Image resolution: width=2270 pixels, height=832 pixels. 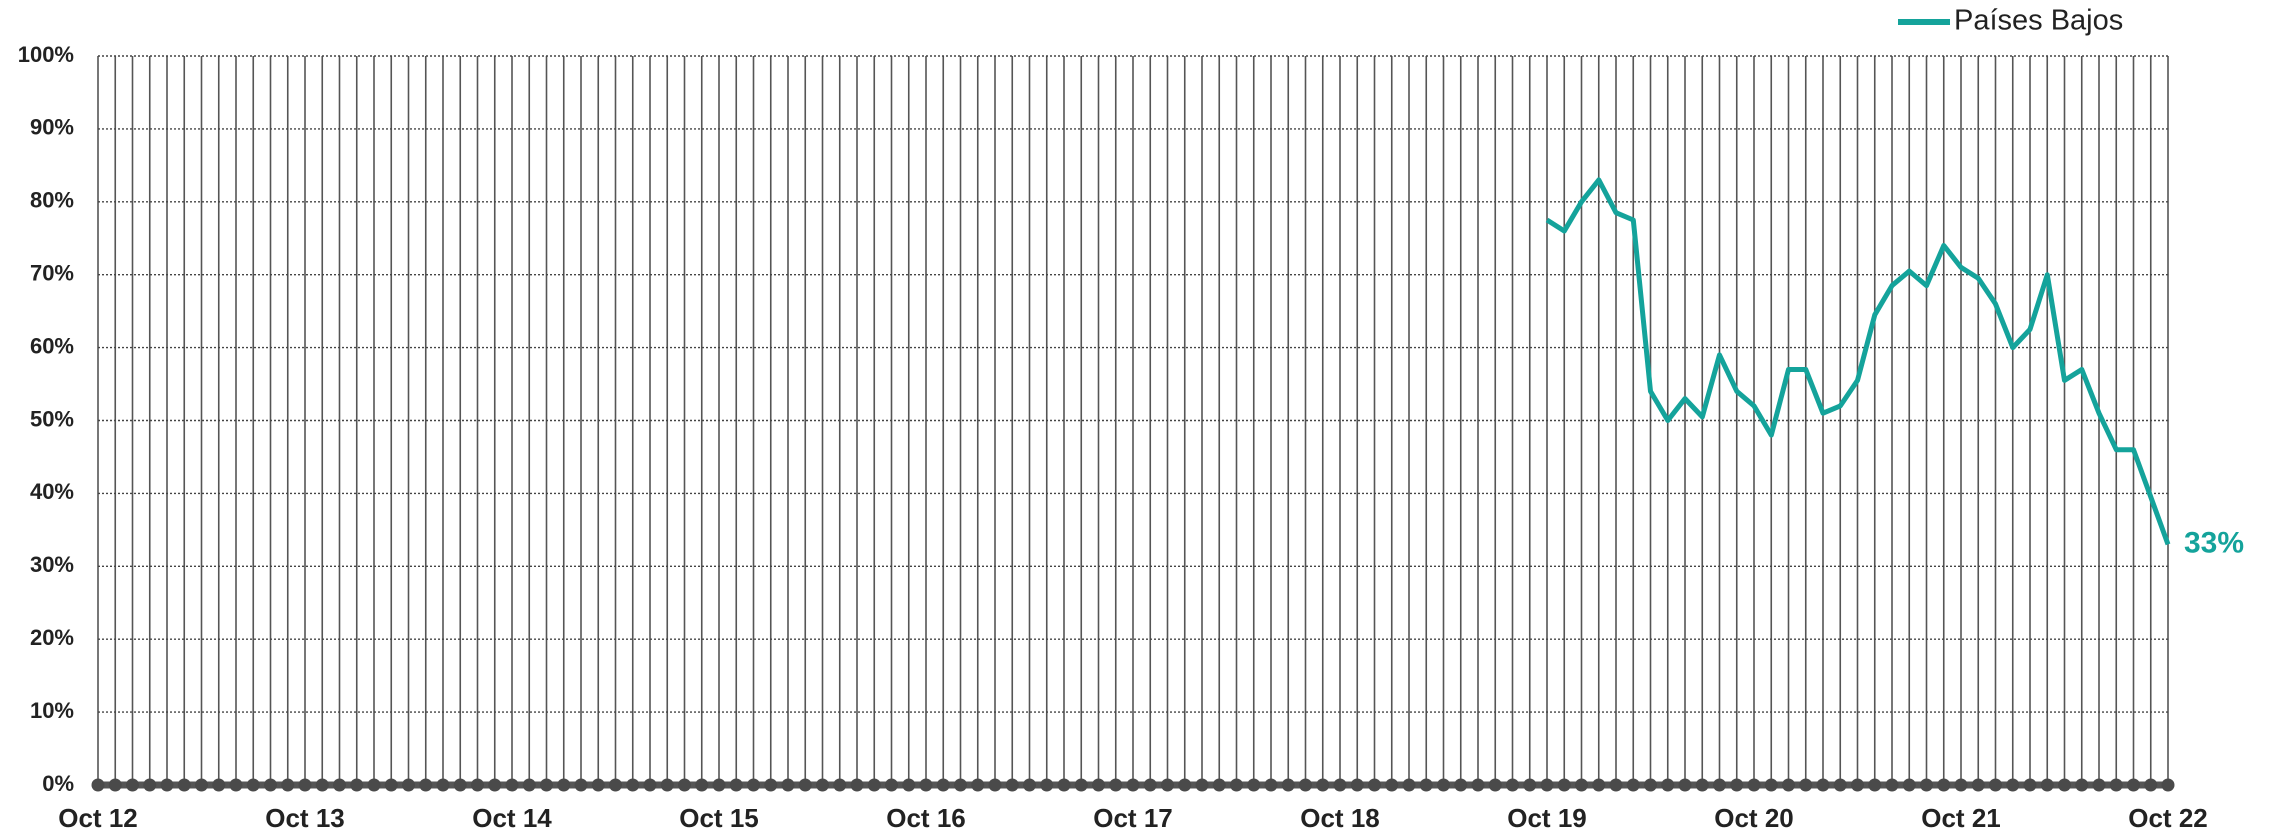 What do you see at coordinates (1754, 817) in the screenshot?
I see `x-tick-label: Oct 20` at bounding box center [1754, 817].